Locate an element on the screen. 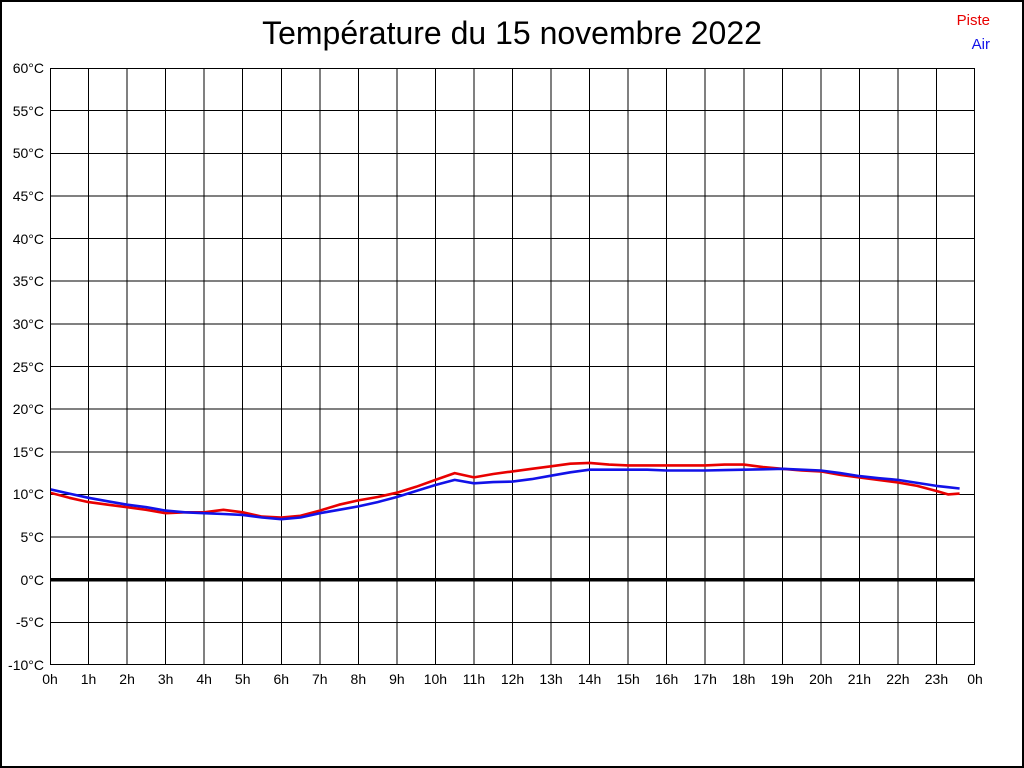 The height and width of the screenshot is (768, 1024). x-tick-label: 10h is located at coordinates (435, 679).